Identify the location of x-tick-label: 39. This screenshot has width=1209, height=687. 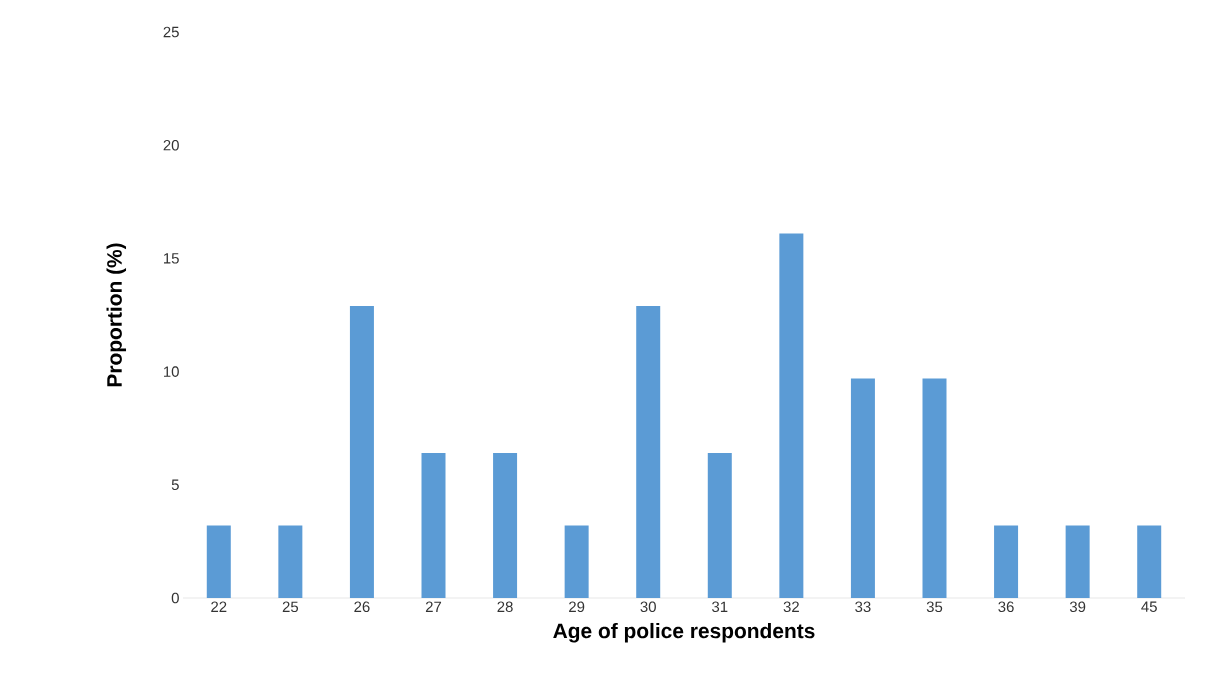
(1077, 607).